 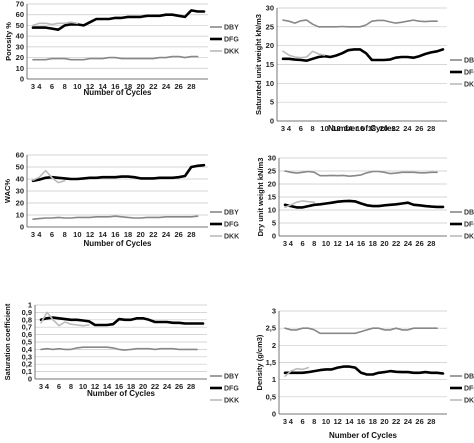 I want to click on chart-3-xtick-label: 12, so click(x=90, y=234).